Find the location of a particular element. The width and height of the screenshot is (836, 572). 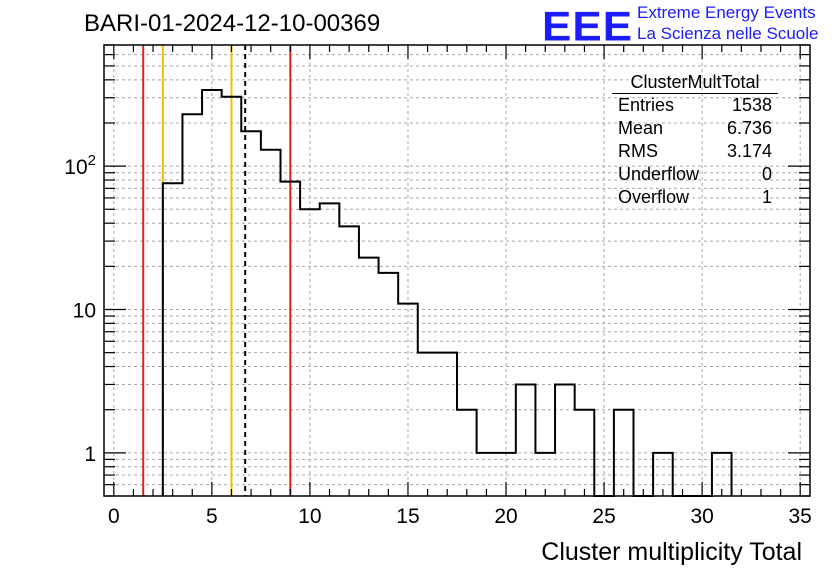

logo-caption-line2: La Scienza nelle Scuole is located at coordinates (728, 33).